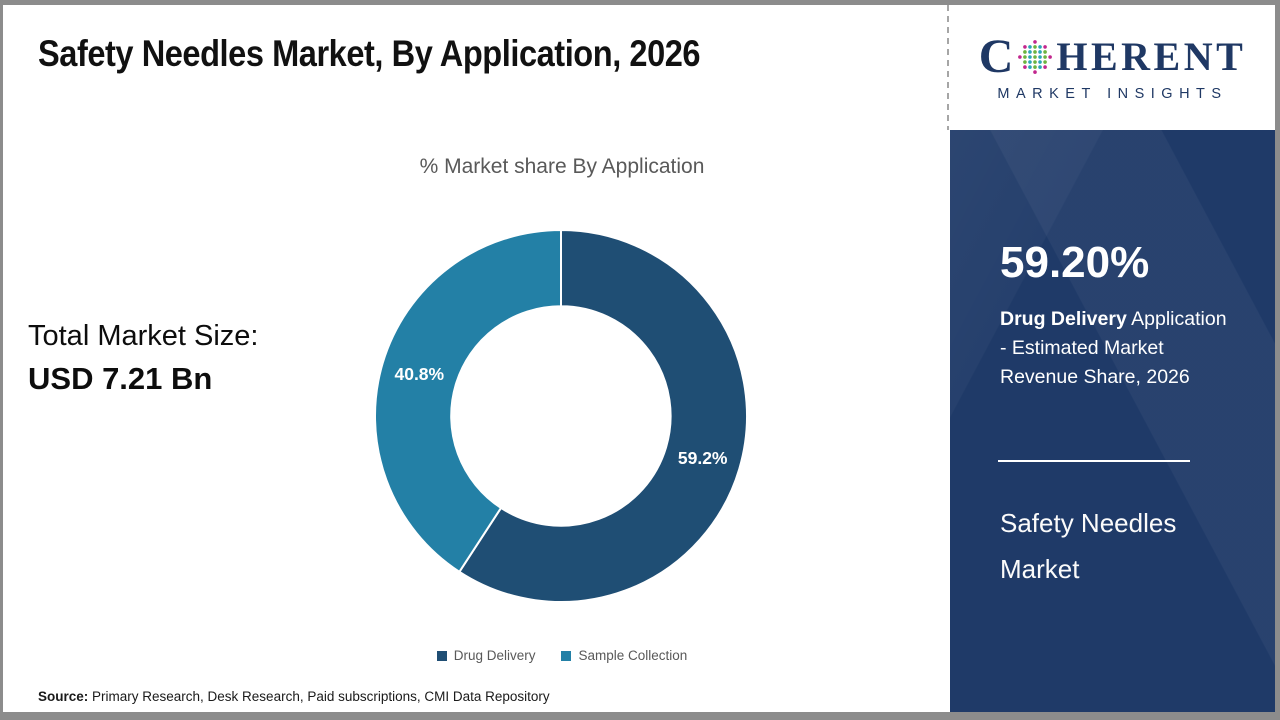  Describe the element at coordinates (419, 374) in the screenshot. I see `slice-label-sample-collection: 40.8%` at that location.